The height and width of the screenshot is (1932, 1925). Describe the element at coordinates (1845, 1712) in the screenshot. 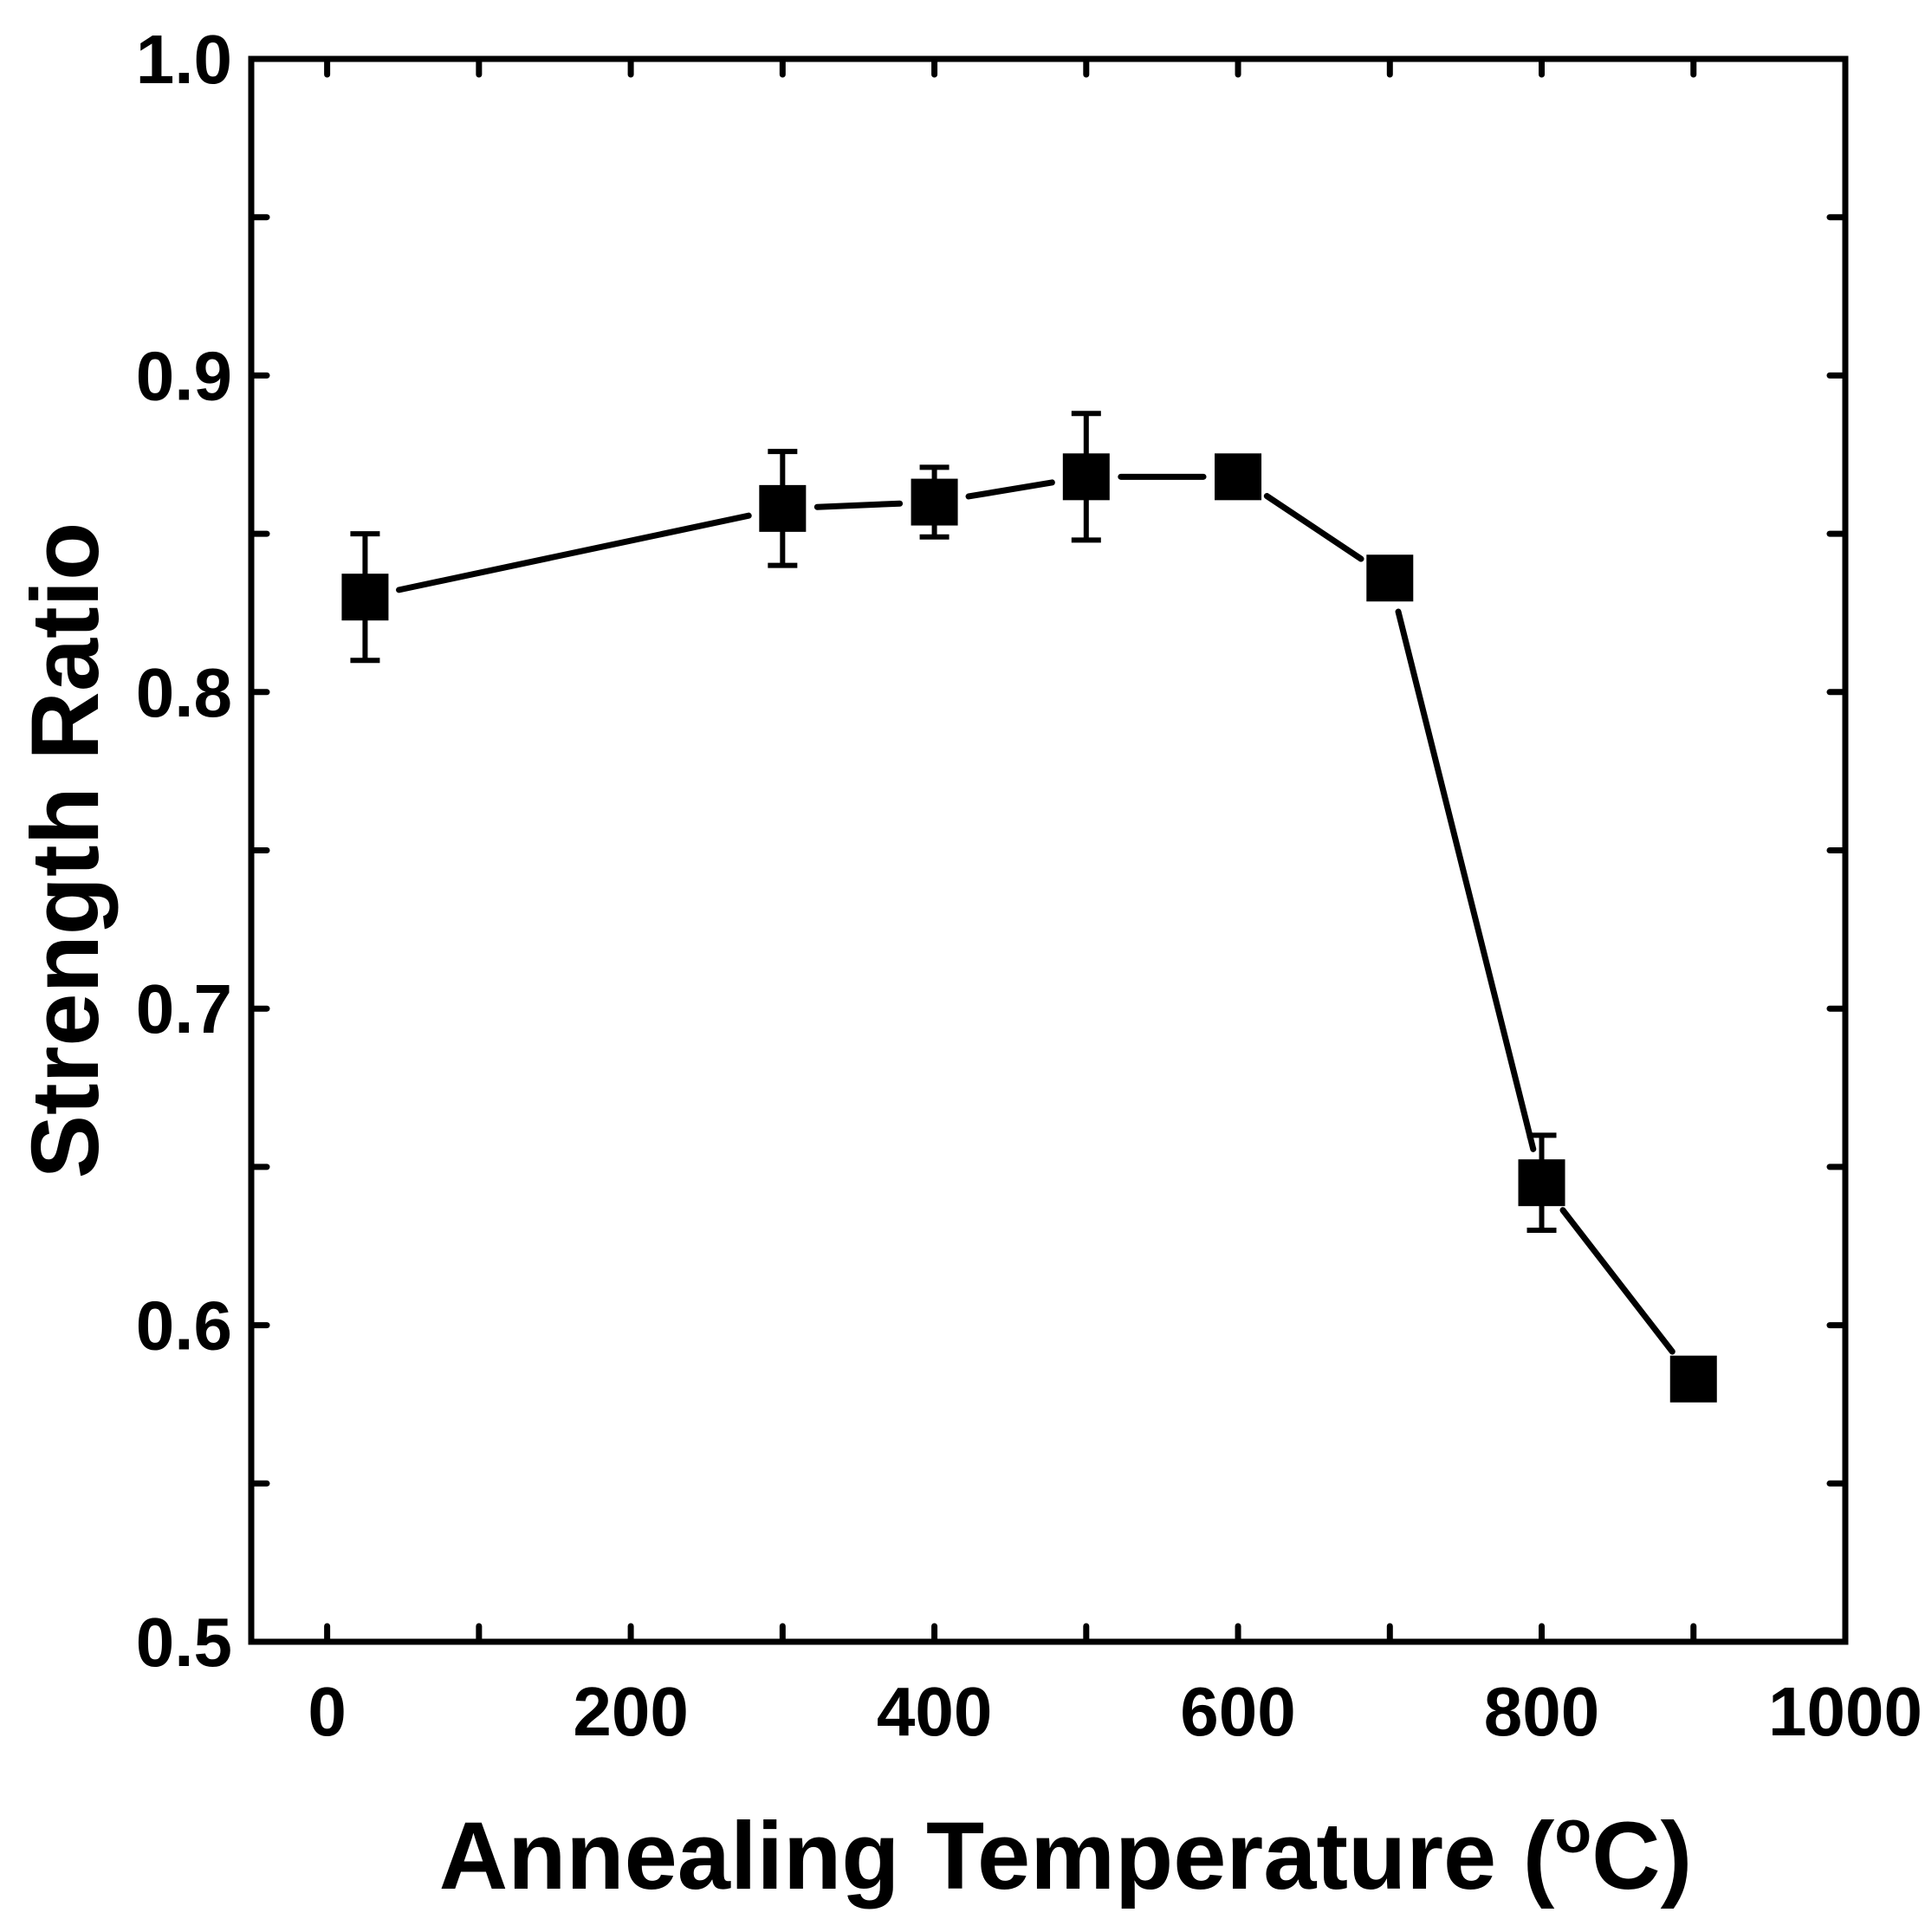

I see `x-tick-label: 1000` at that location.